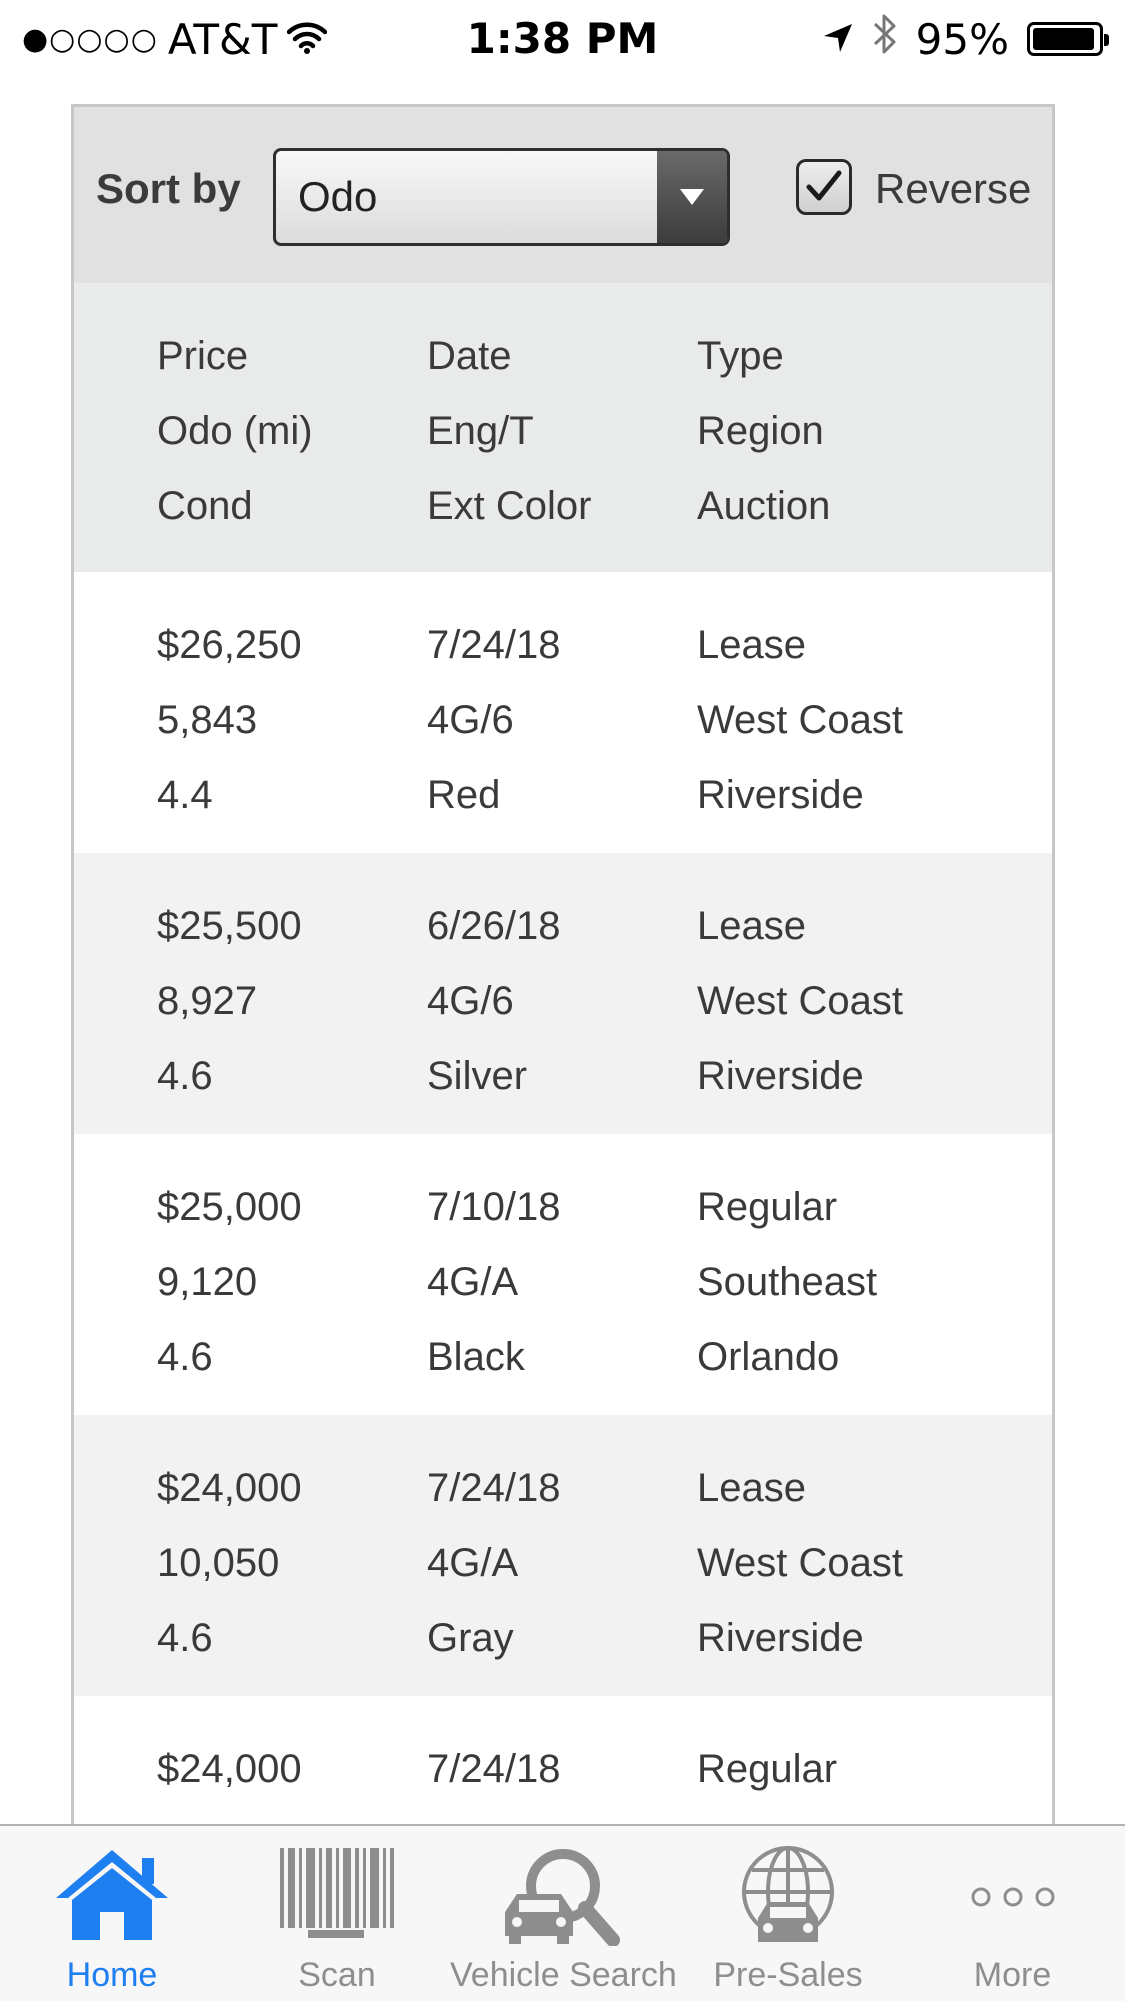  What do you see at coordinates (205, 506) in the screenshot?
I see `column-header-cond: Cond` at bounding box center [205, 506].